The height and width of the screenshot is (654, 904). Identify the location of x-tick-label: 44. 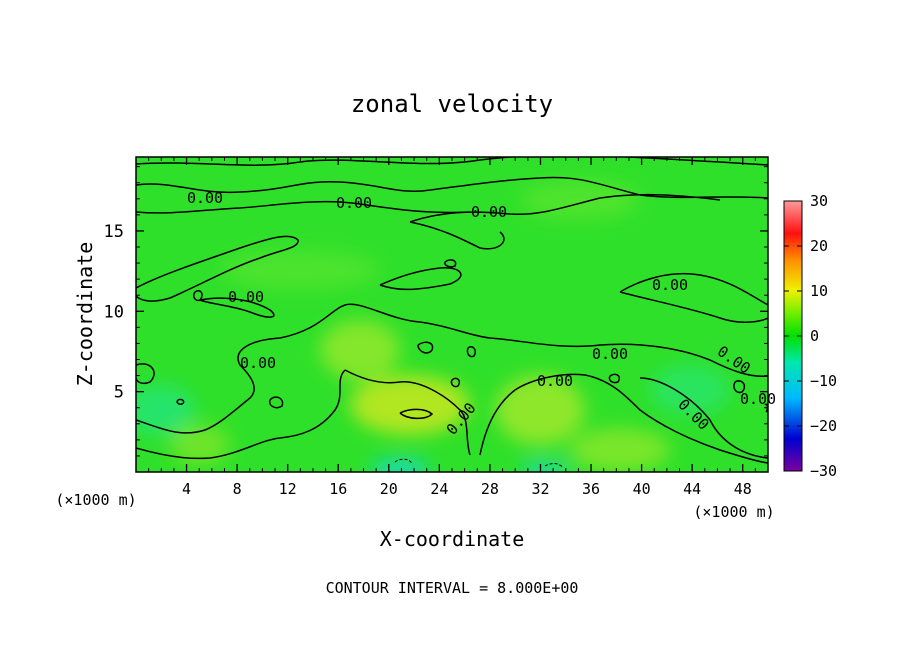
(692, 489).